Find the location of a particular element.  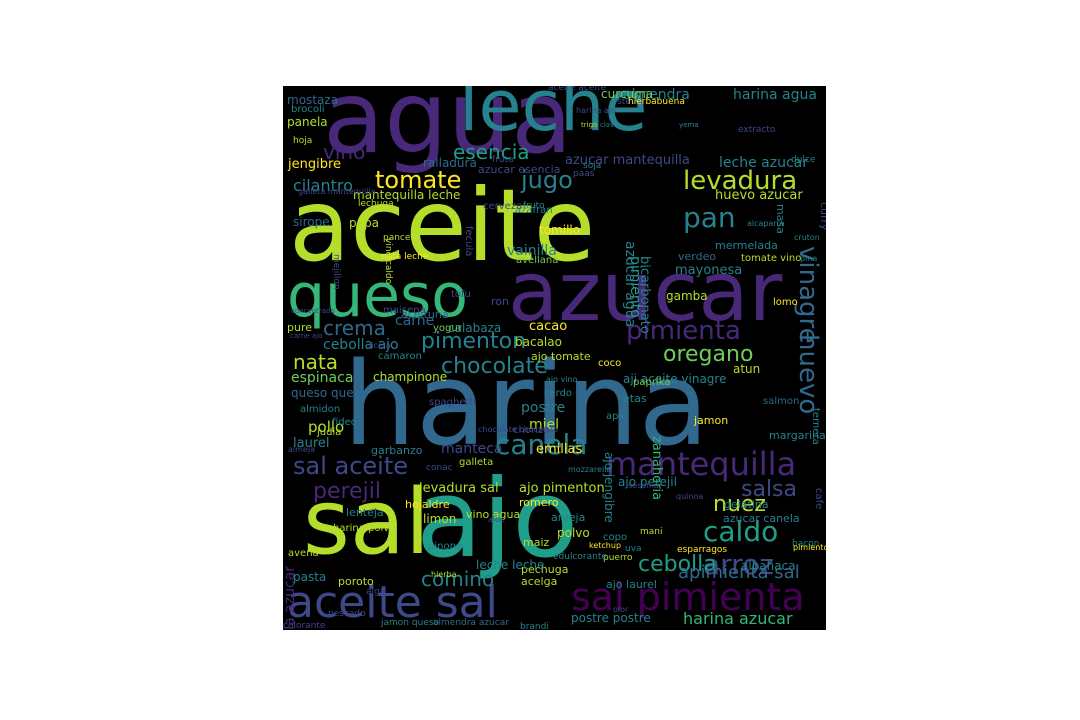

cloud-word: bicarbonato is located at coordinates (644, 295).